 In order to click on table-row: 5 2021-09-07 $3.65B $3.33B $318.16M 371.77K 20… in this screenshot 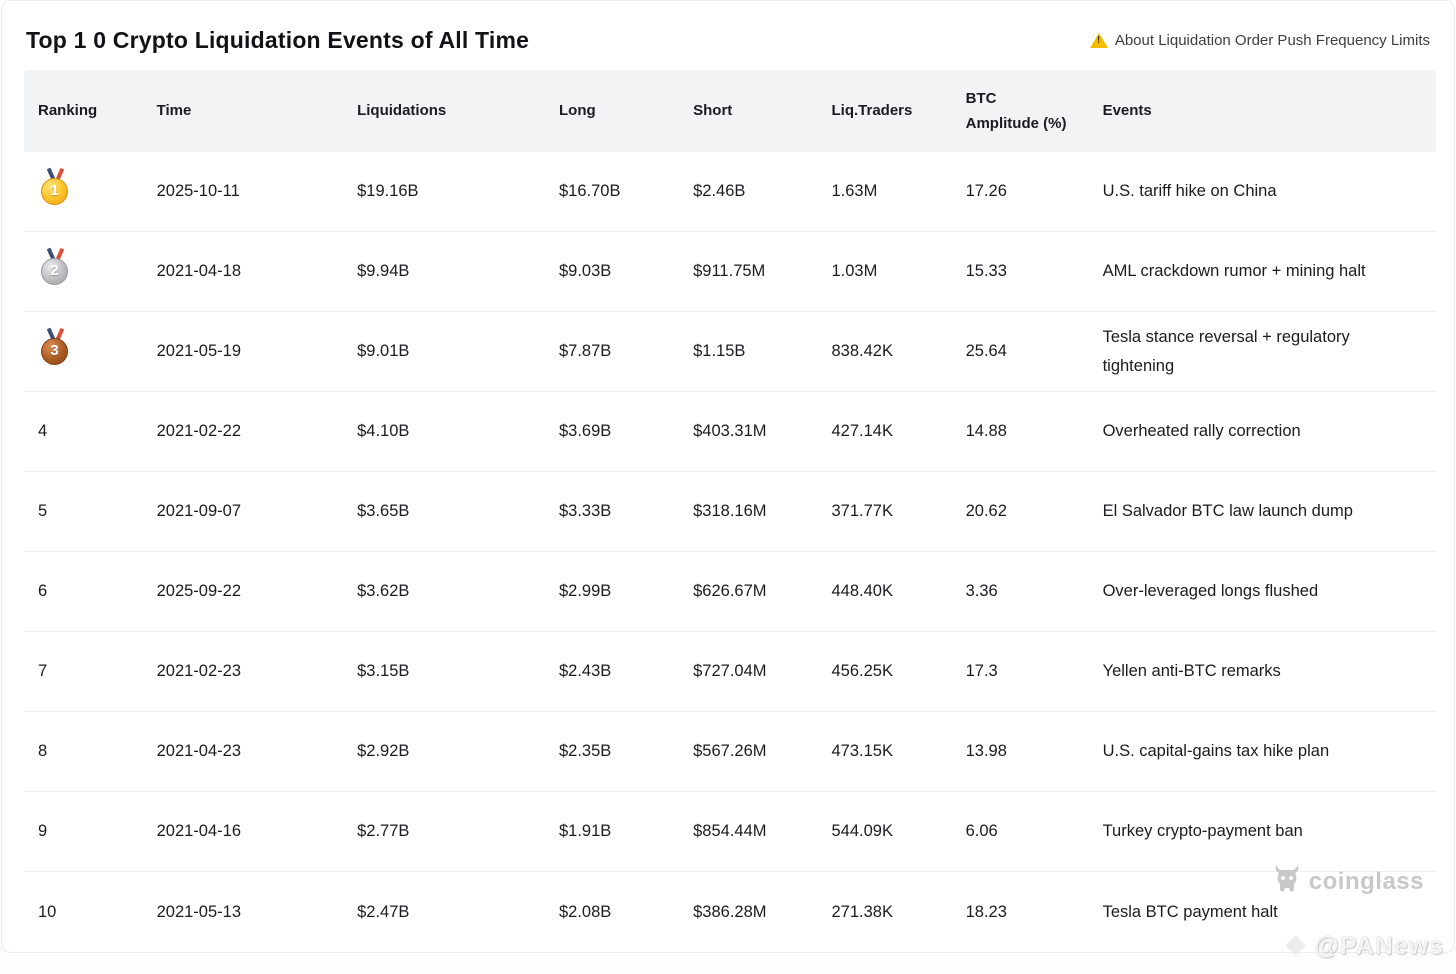, I will do `click(730, 512)`.